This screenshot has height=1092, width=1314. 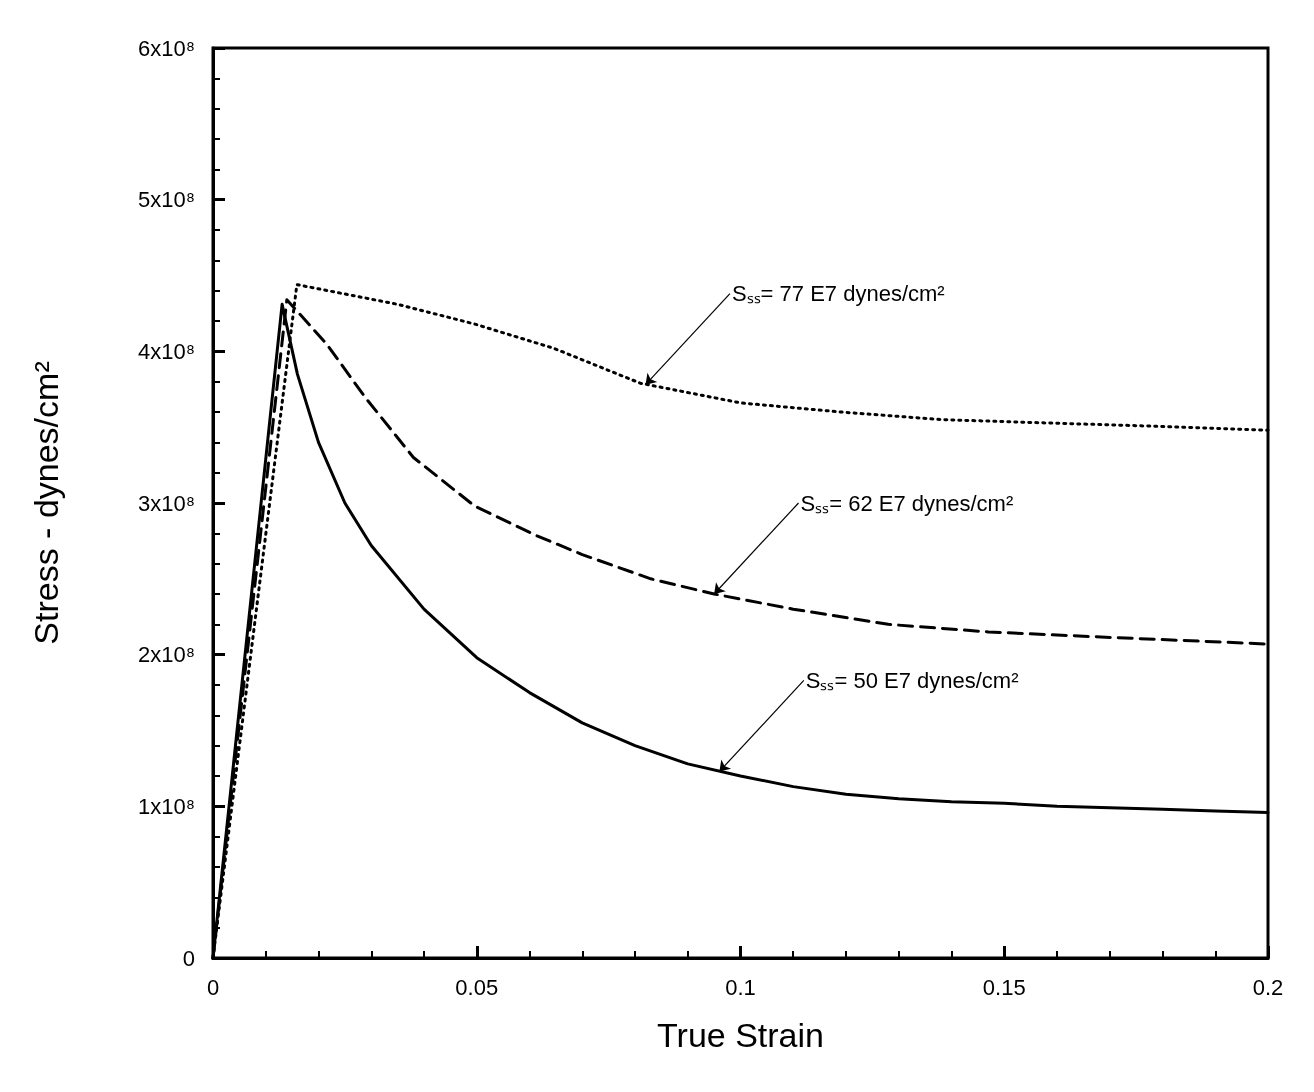 What do you see at coordinates (46, 503) in the screenshot?
I see `y-axis-title: Stress - dynes/cm²` at bounding box center [46, 503].